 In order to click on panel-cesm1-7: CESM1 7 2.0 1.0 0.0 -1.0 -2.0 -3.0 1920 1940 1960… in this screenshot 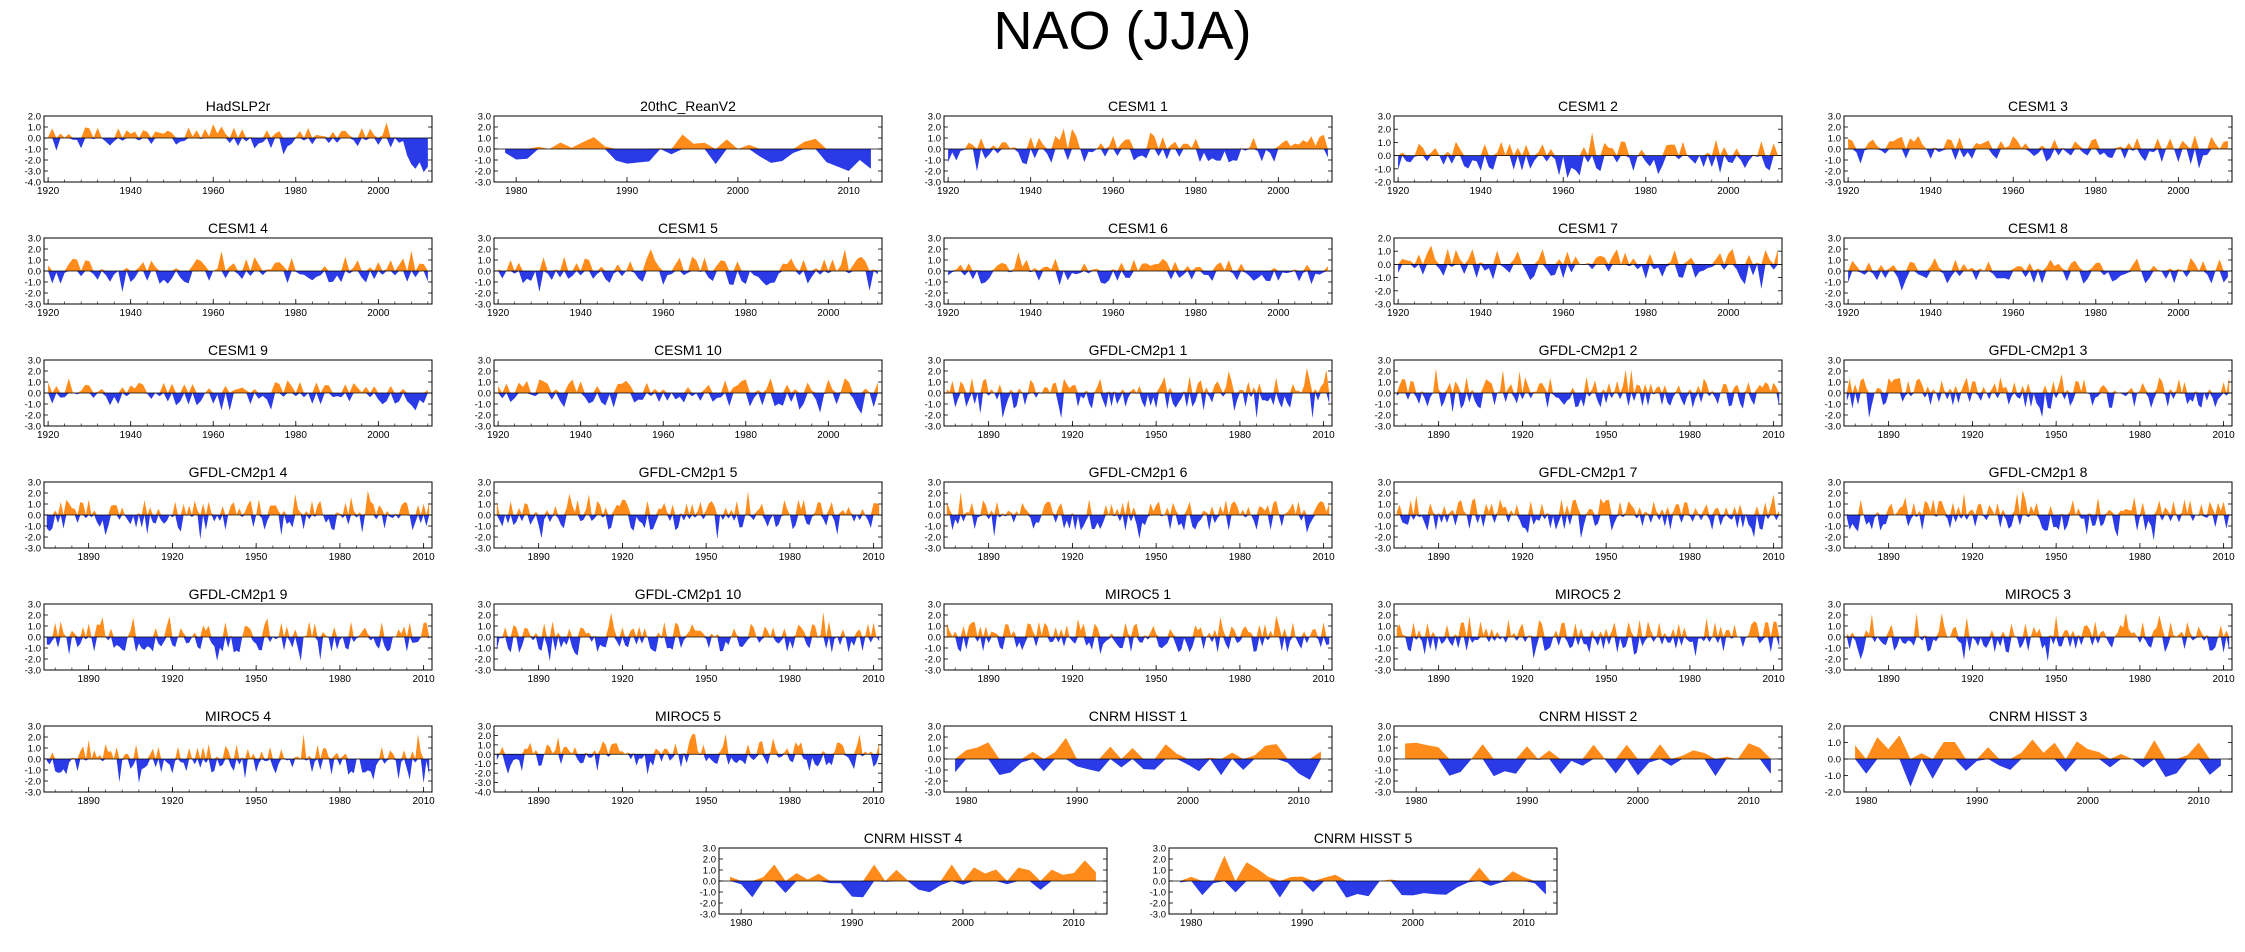, I will do `click(1572, 269)`.